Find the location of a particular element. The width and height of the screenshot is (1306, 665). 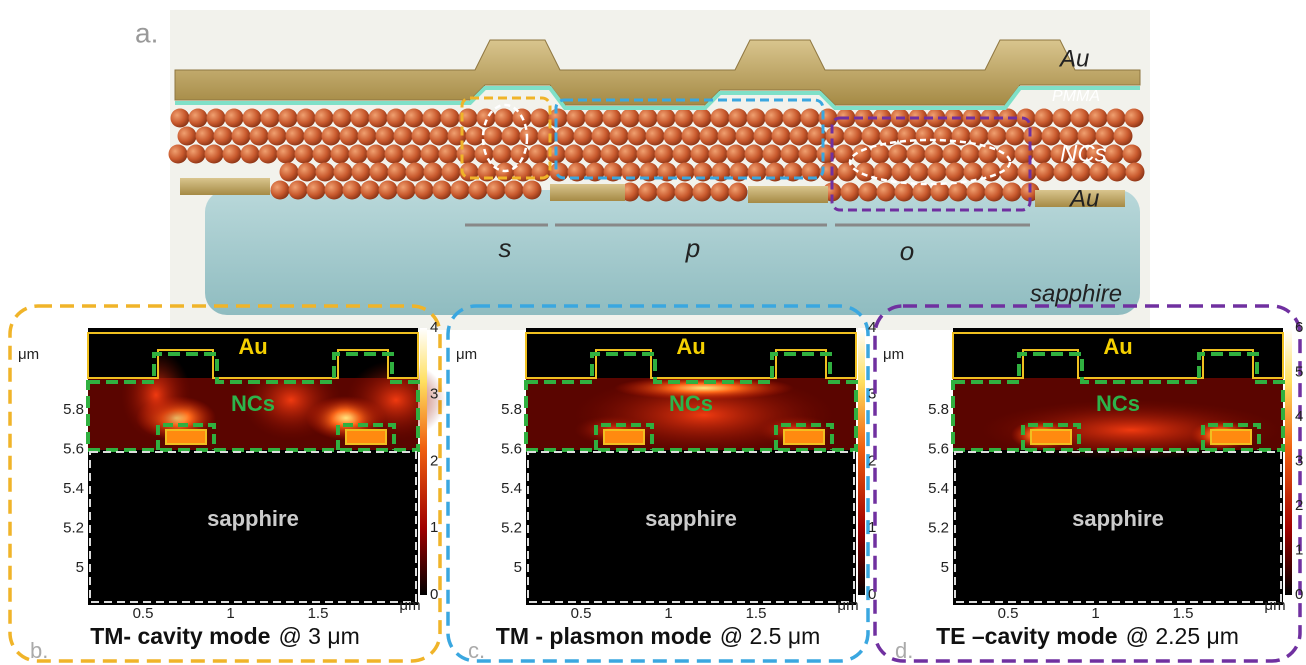

y-tick-label: 5.2 is located at coordinates (938, 527).